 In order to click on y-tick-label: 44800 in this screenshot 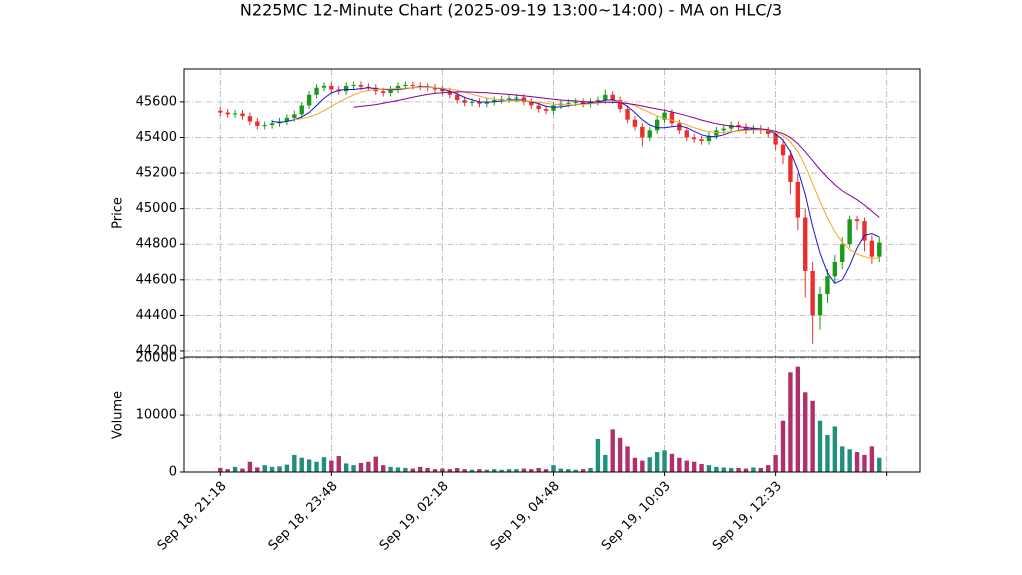, I will do `click(156, 244)`.